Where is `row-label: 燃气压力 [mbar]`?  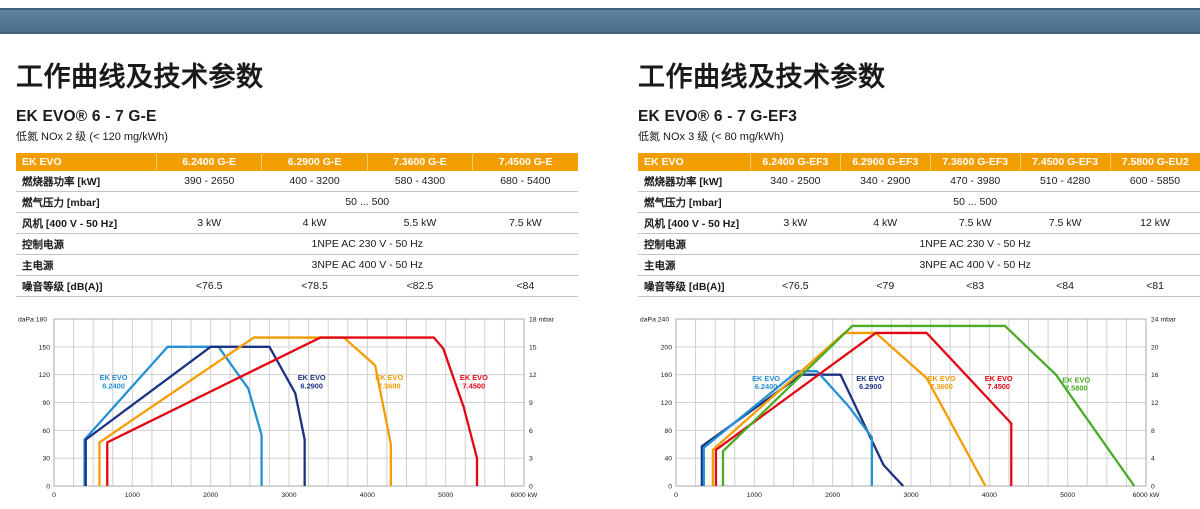
row-label: 燃气压力 [mbar] is located at coordinates (694, 202).